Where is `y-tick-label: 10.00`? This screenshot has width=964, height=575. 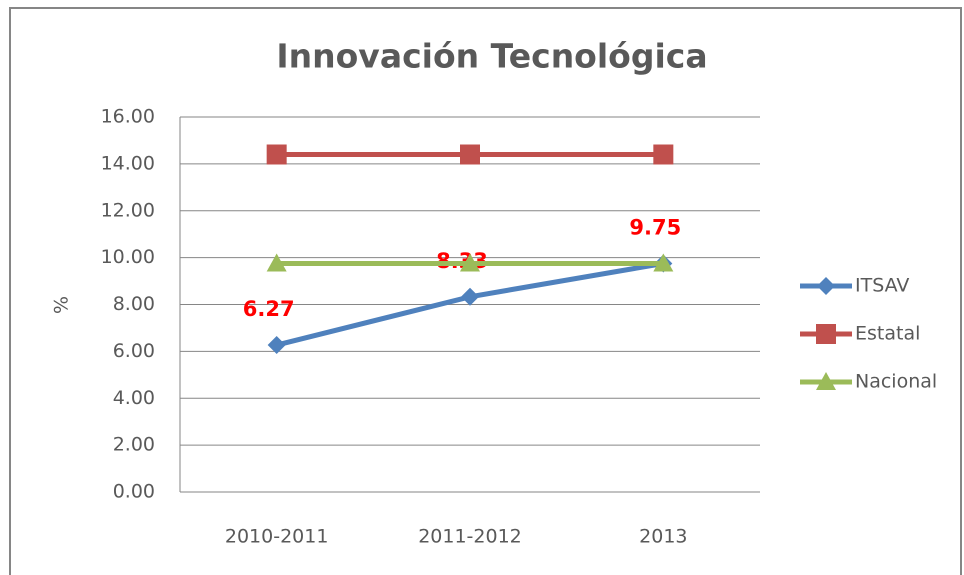
y-tick-label: 10.00 is located at coordinates (128, 257).